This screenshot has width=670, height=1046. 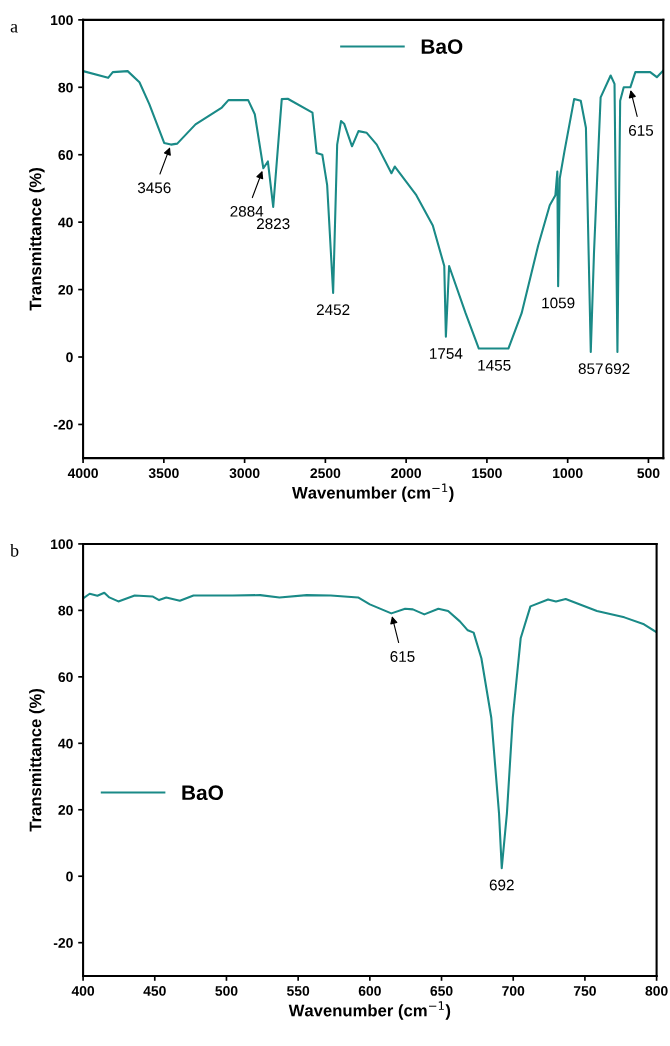 What do you see at coordinates (82, 473) in the screenshot?
I see `x-tick-label: 4000` at bounding box center [82, 473].